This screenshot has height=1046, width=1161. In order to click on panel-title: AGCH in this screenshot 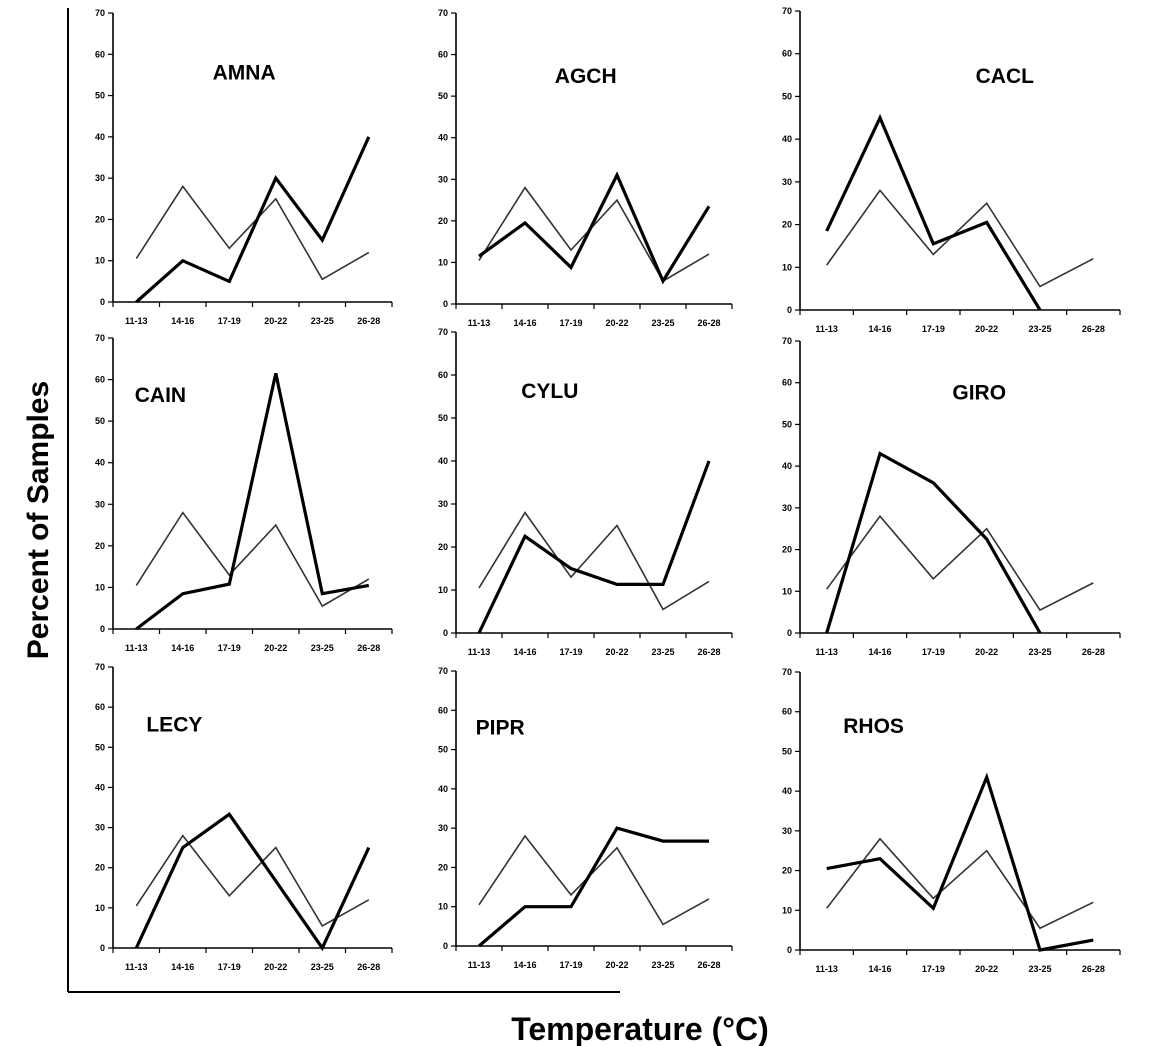, I will do `click(586, 76)`.